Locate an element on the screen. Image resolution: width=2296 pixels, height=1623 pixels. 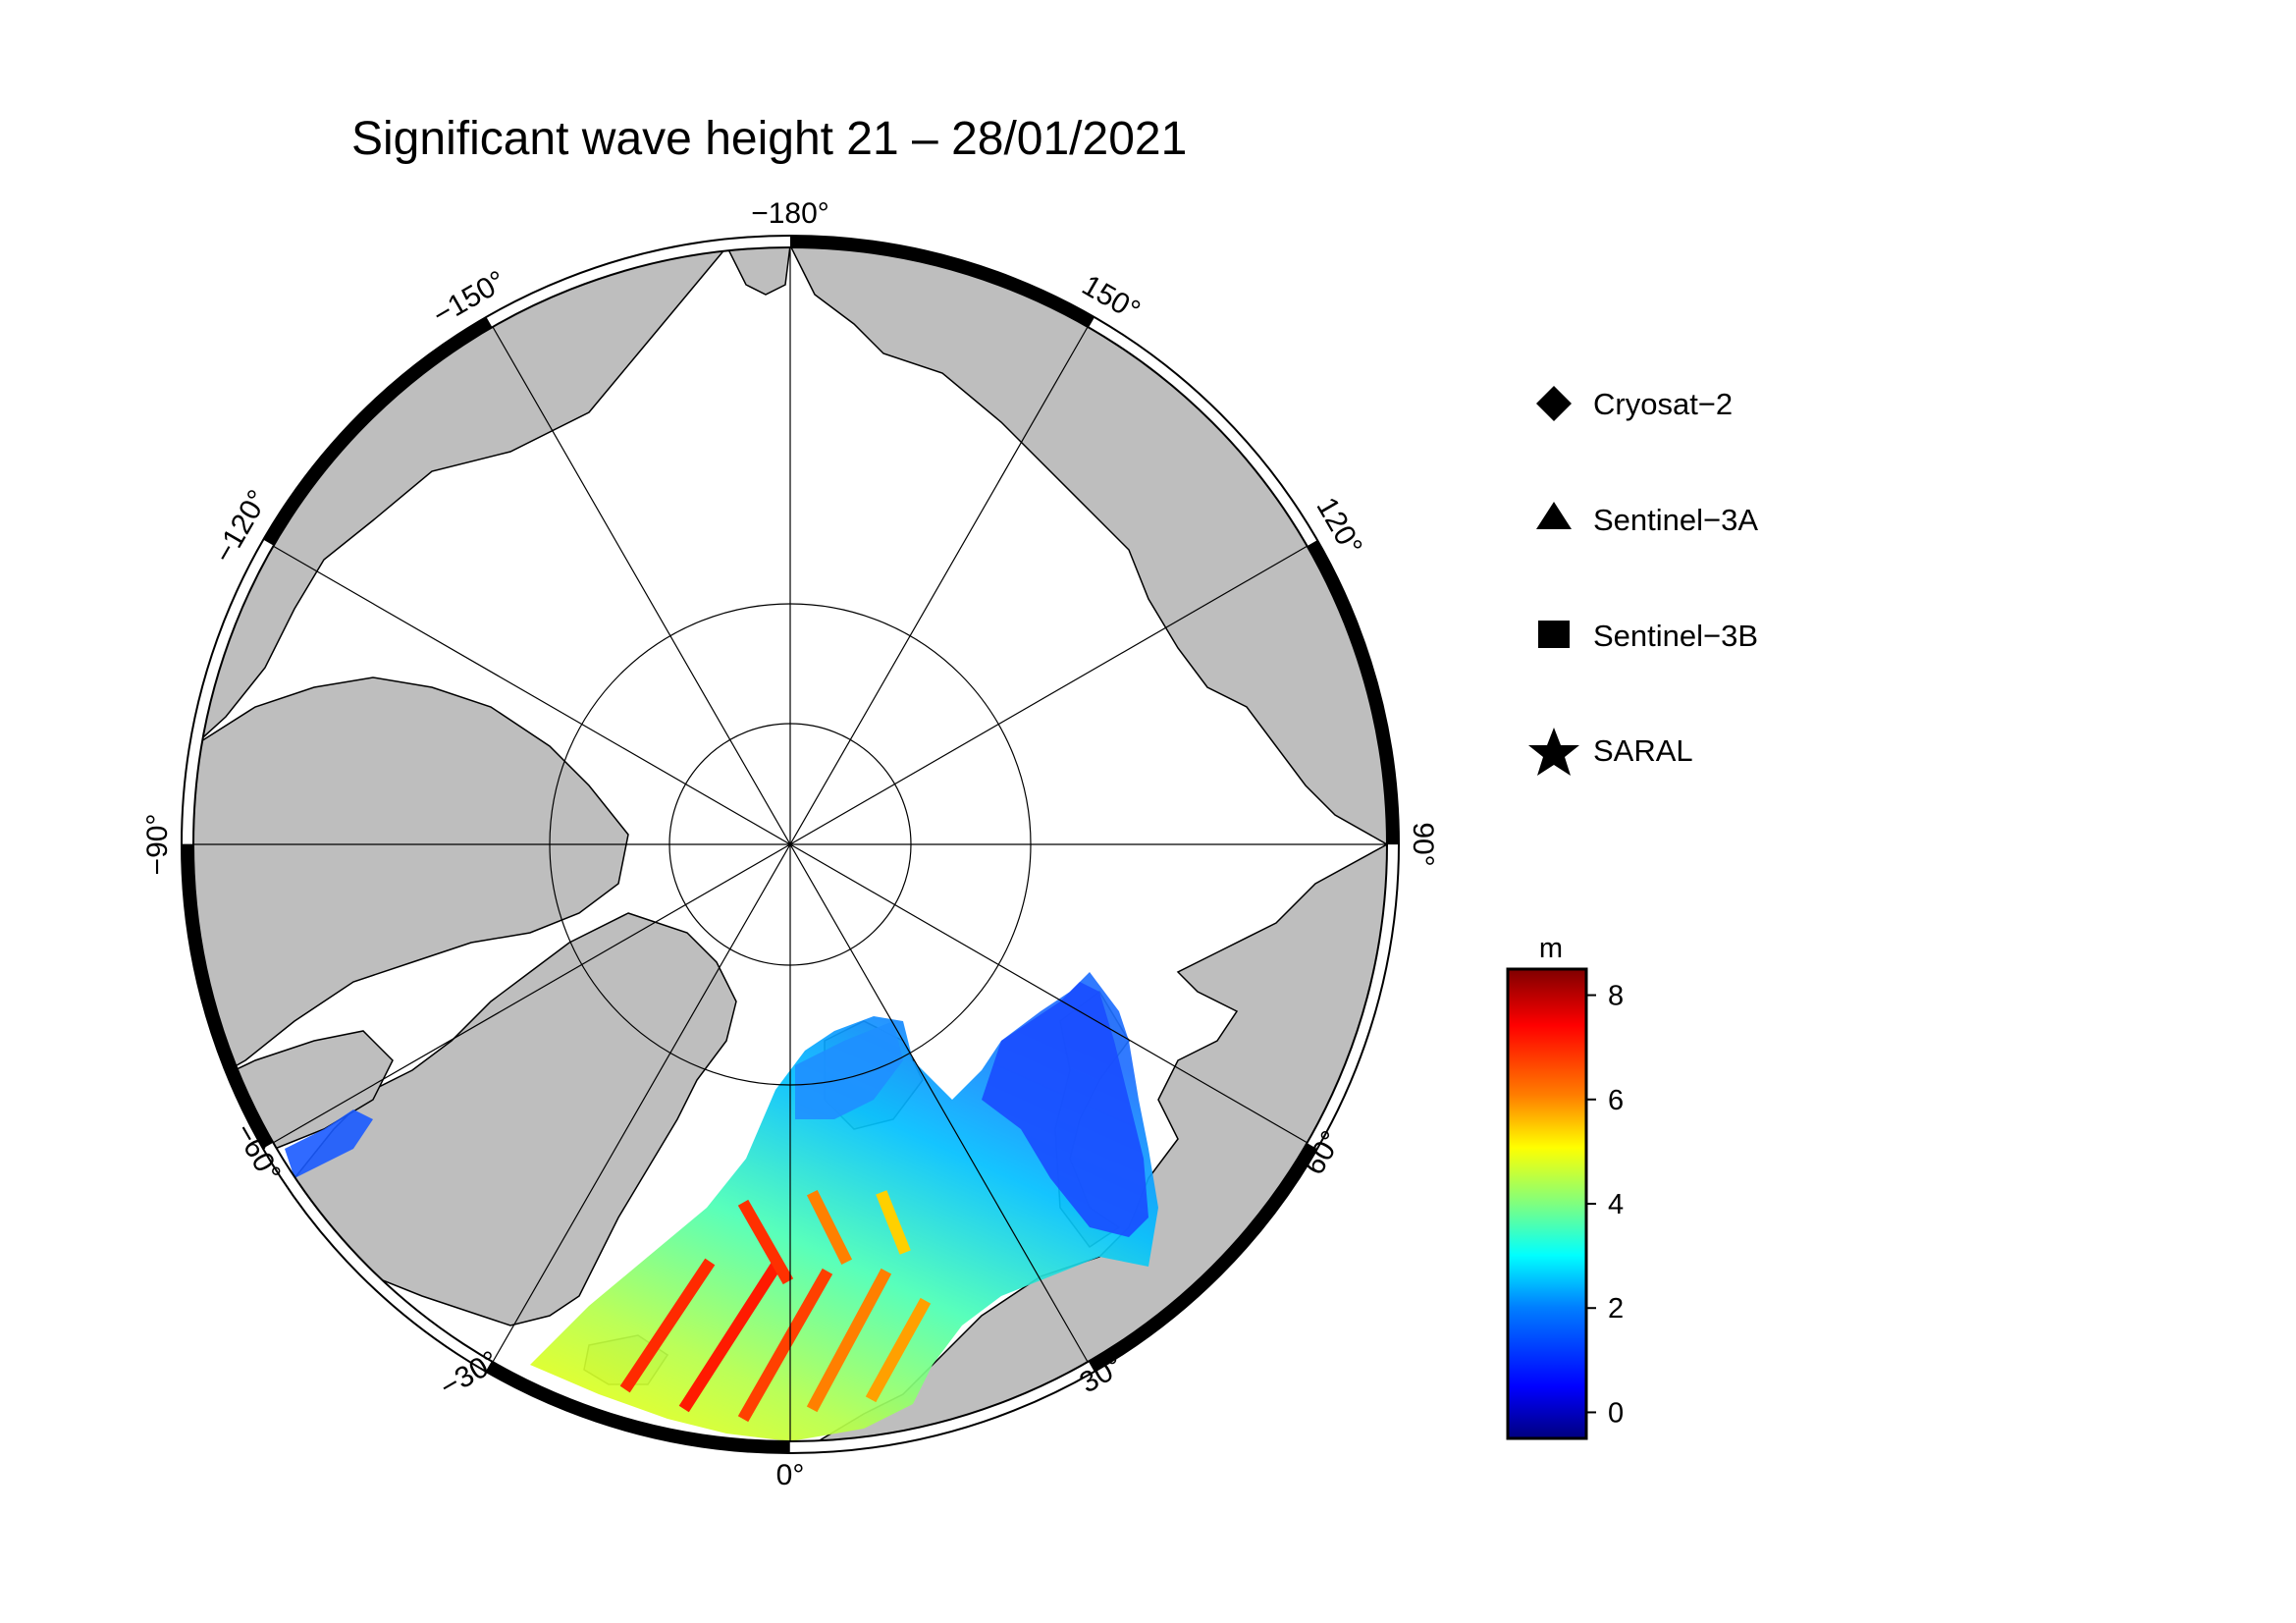
swh-high-streaks is located at coordinates (775, 1306).